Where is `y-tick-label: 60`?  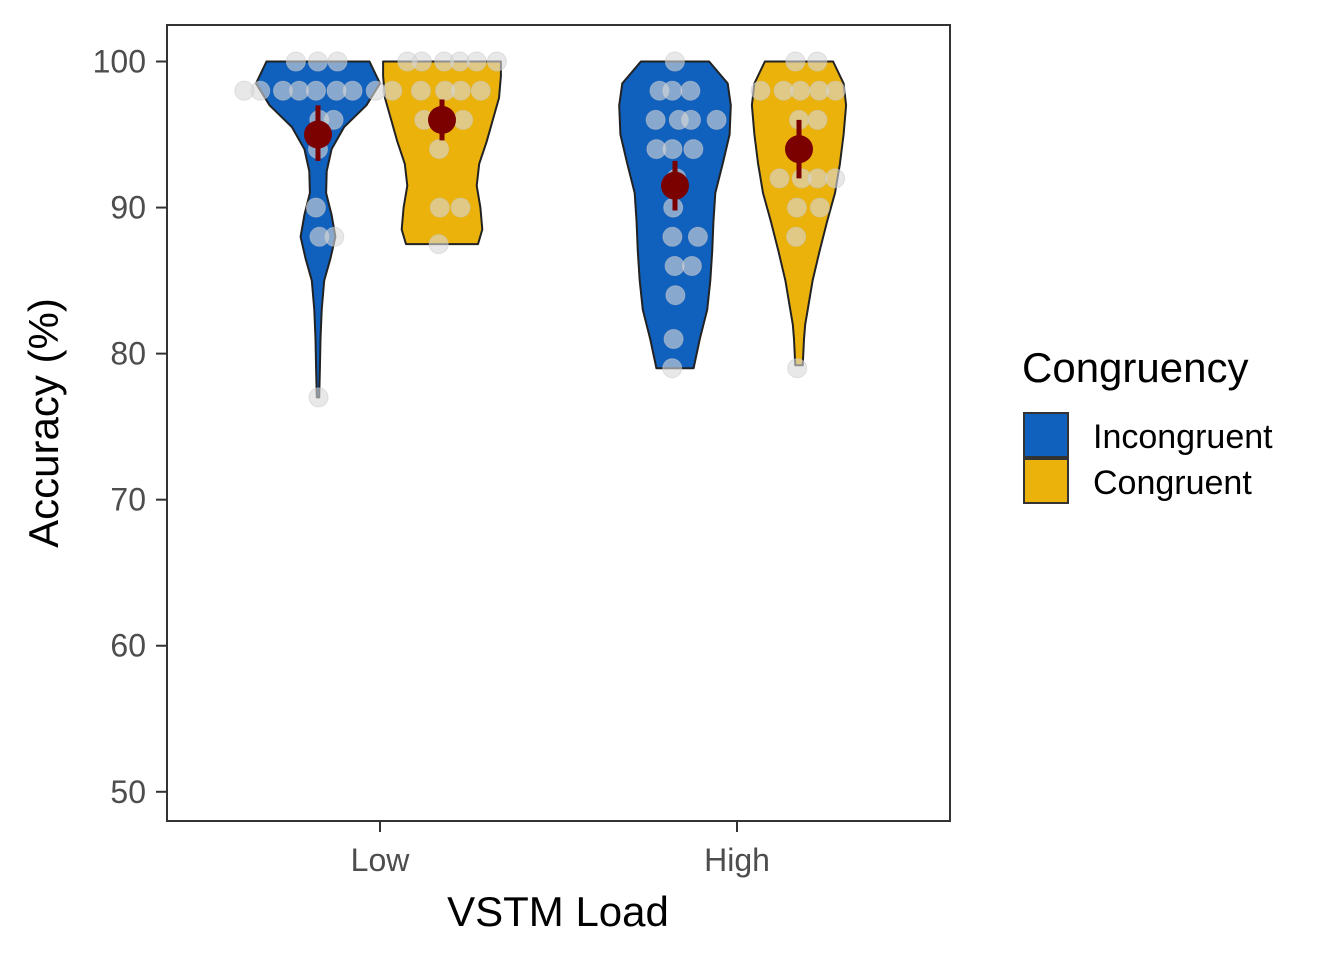
y-tick-label: 60 is located at coordinates (128, 646).